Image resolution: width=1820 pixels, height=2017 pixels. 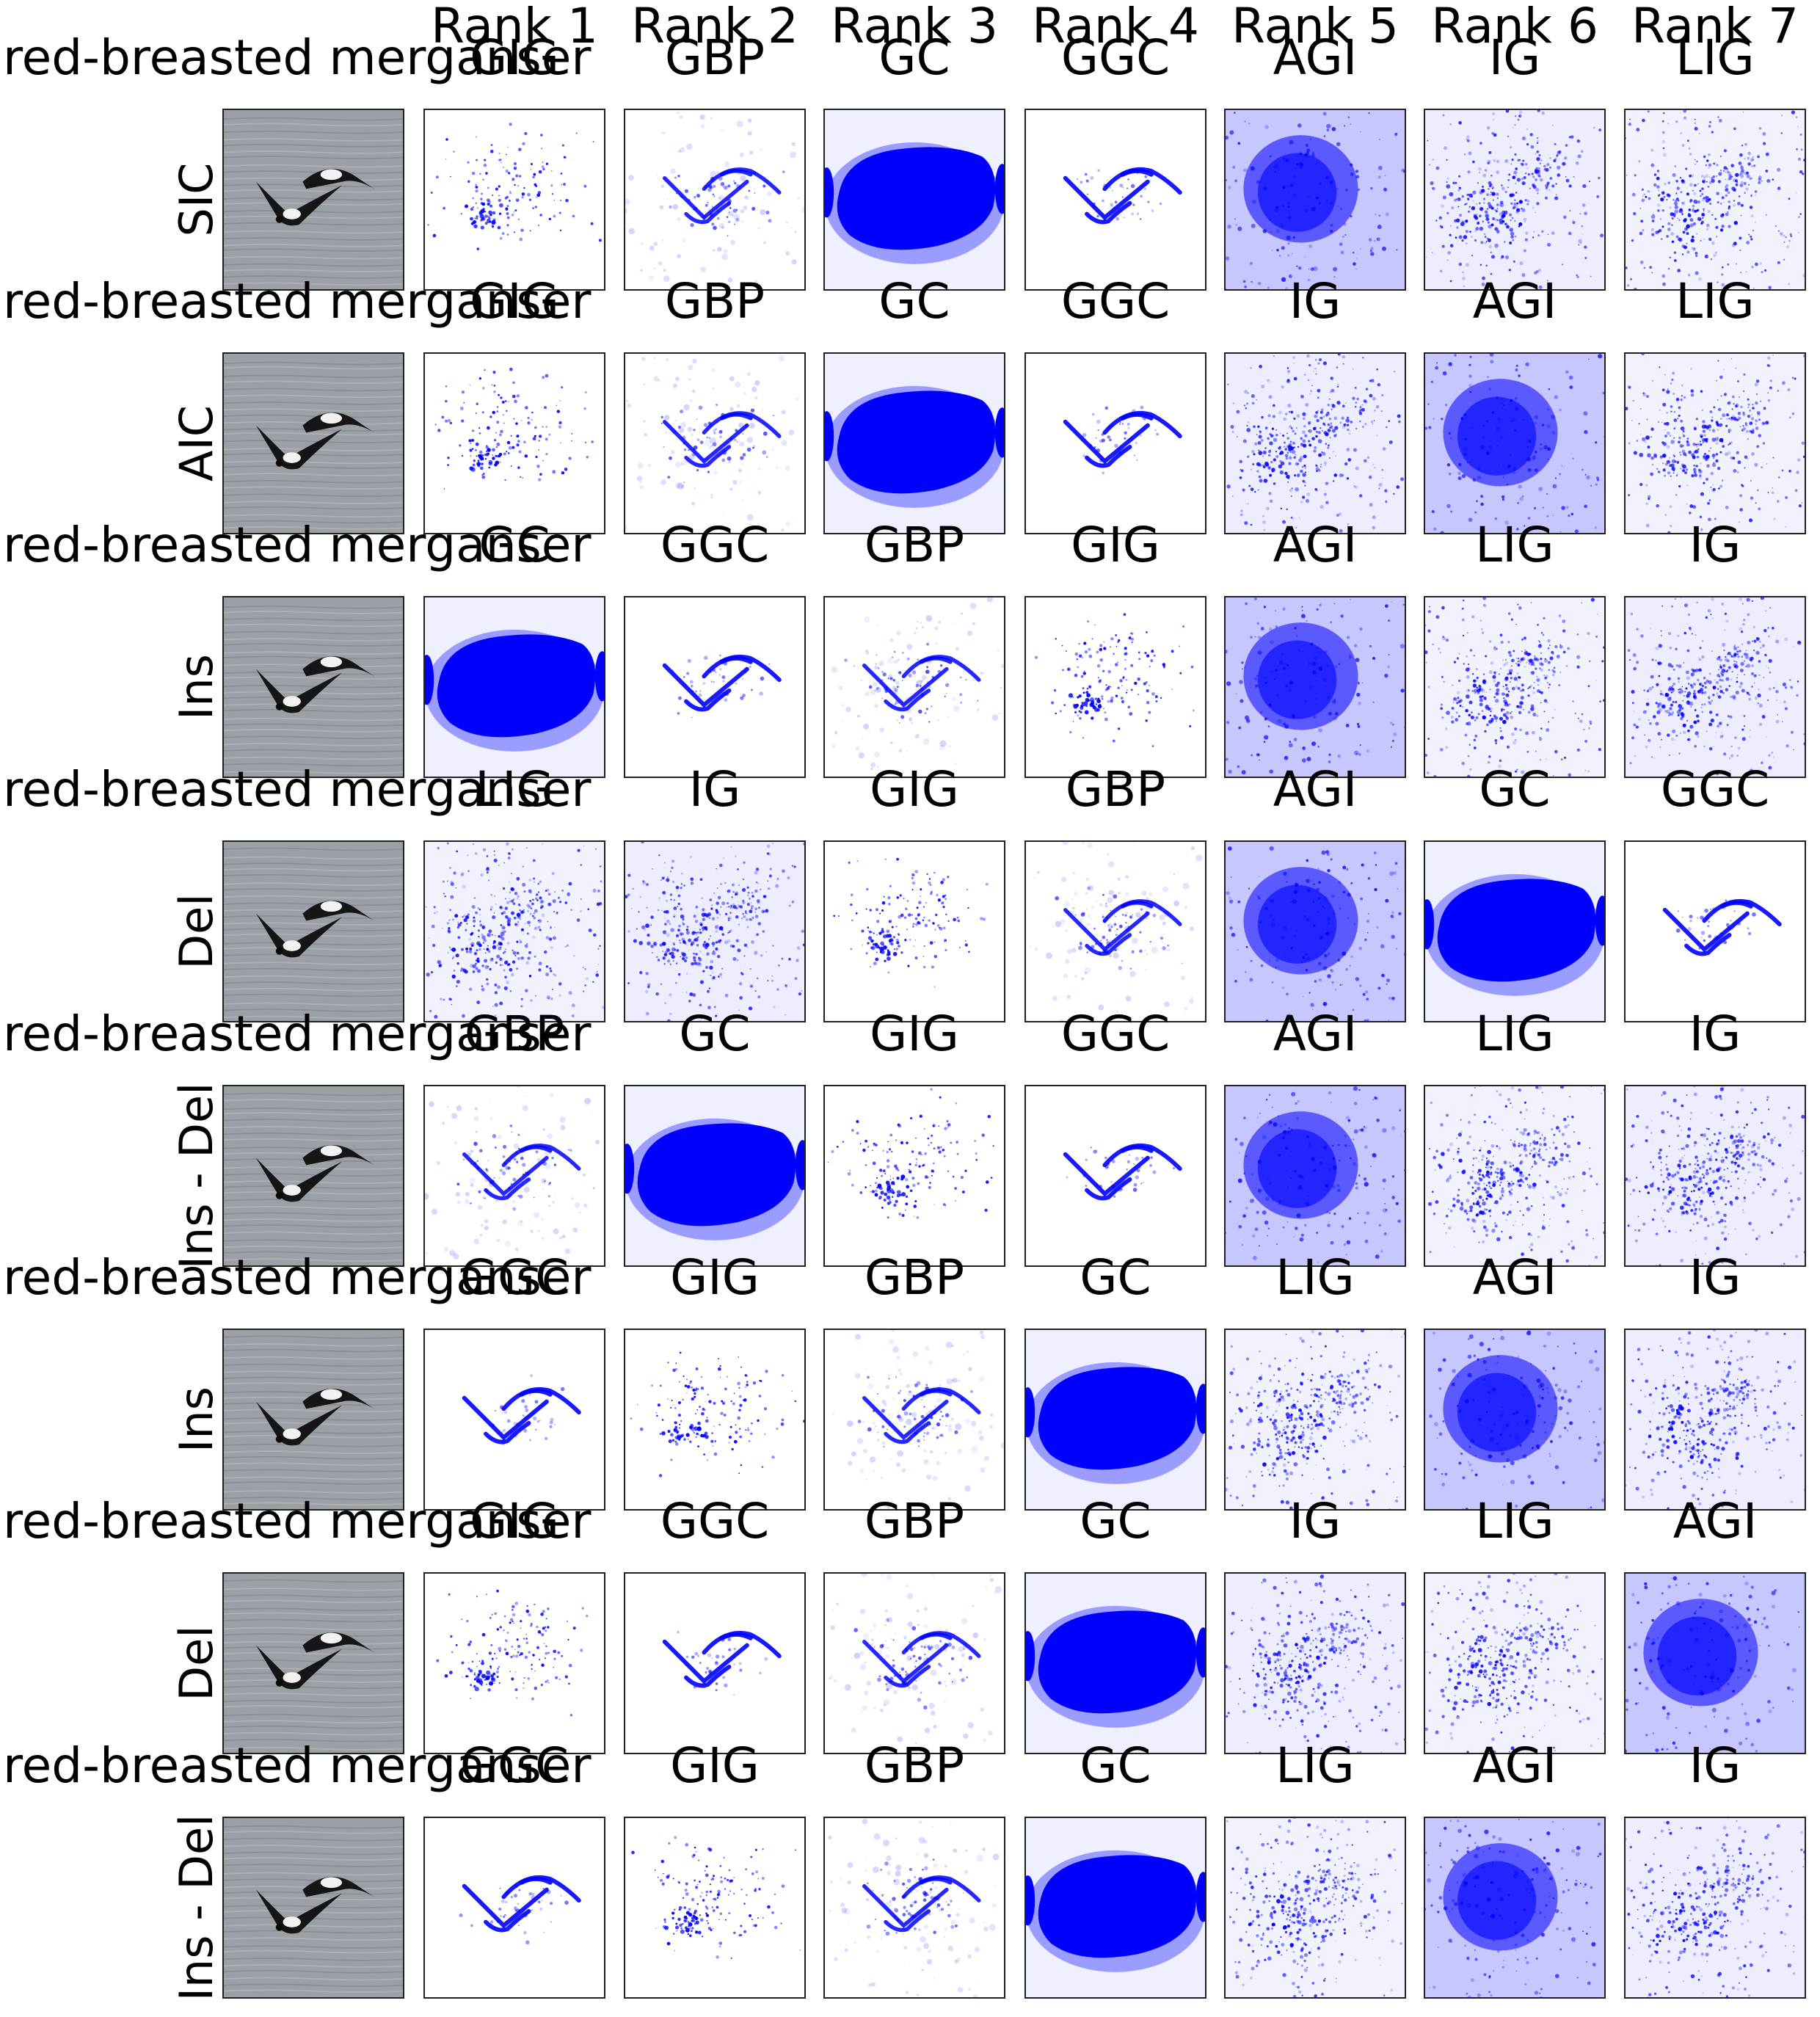 I want to click on row-metric-label: AIC, so click(x=196, y=443).